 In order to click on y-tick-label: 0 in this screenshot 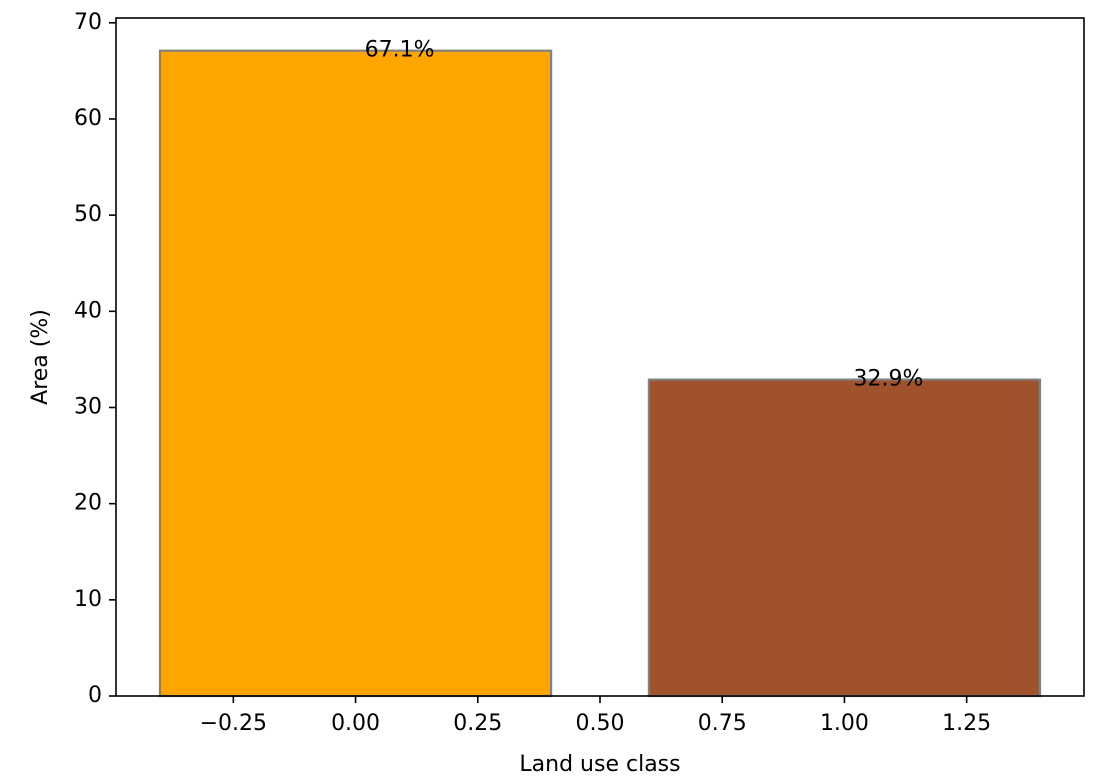, I will do `click(95, 695)`.